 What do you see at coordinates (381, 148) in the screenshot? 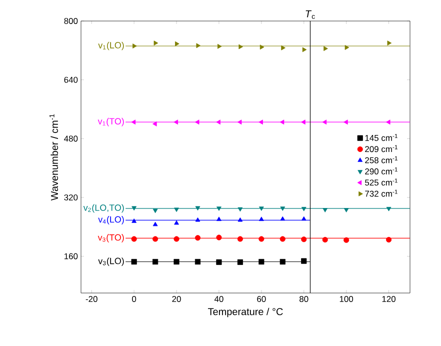
I see `legend-label: 209 cm$^{-1}$` at bounding box center [381, 148].